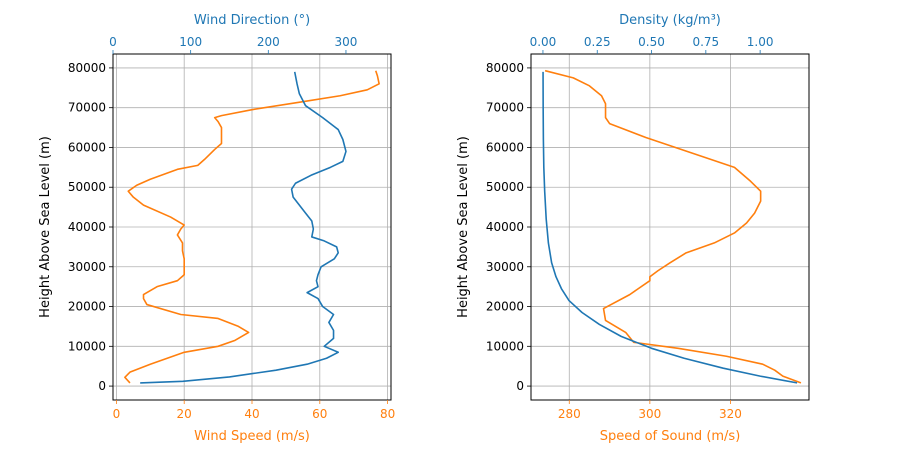 This screenshot has height=450, width=900. What do you see at coordinates (543, 42) in the screenshot?
I see `top-tick-label: 0.00` at bounding box center [543, 42].